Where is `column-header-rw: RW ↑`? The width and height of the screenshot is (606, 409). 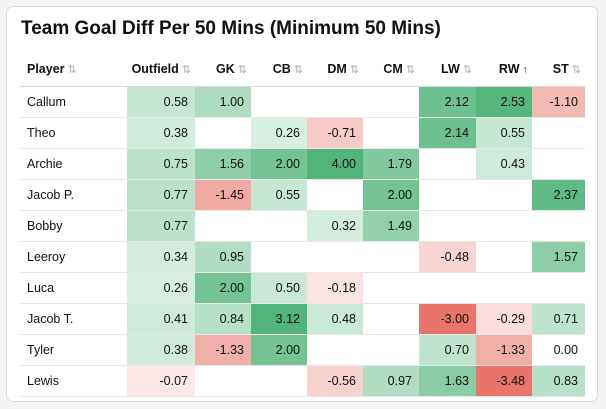
column-header-rw: RW ↑ is located at coordinates (504, 69).